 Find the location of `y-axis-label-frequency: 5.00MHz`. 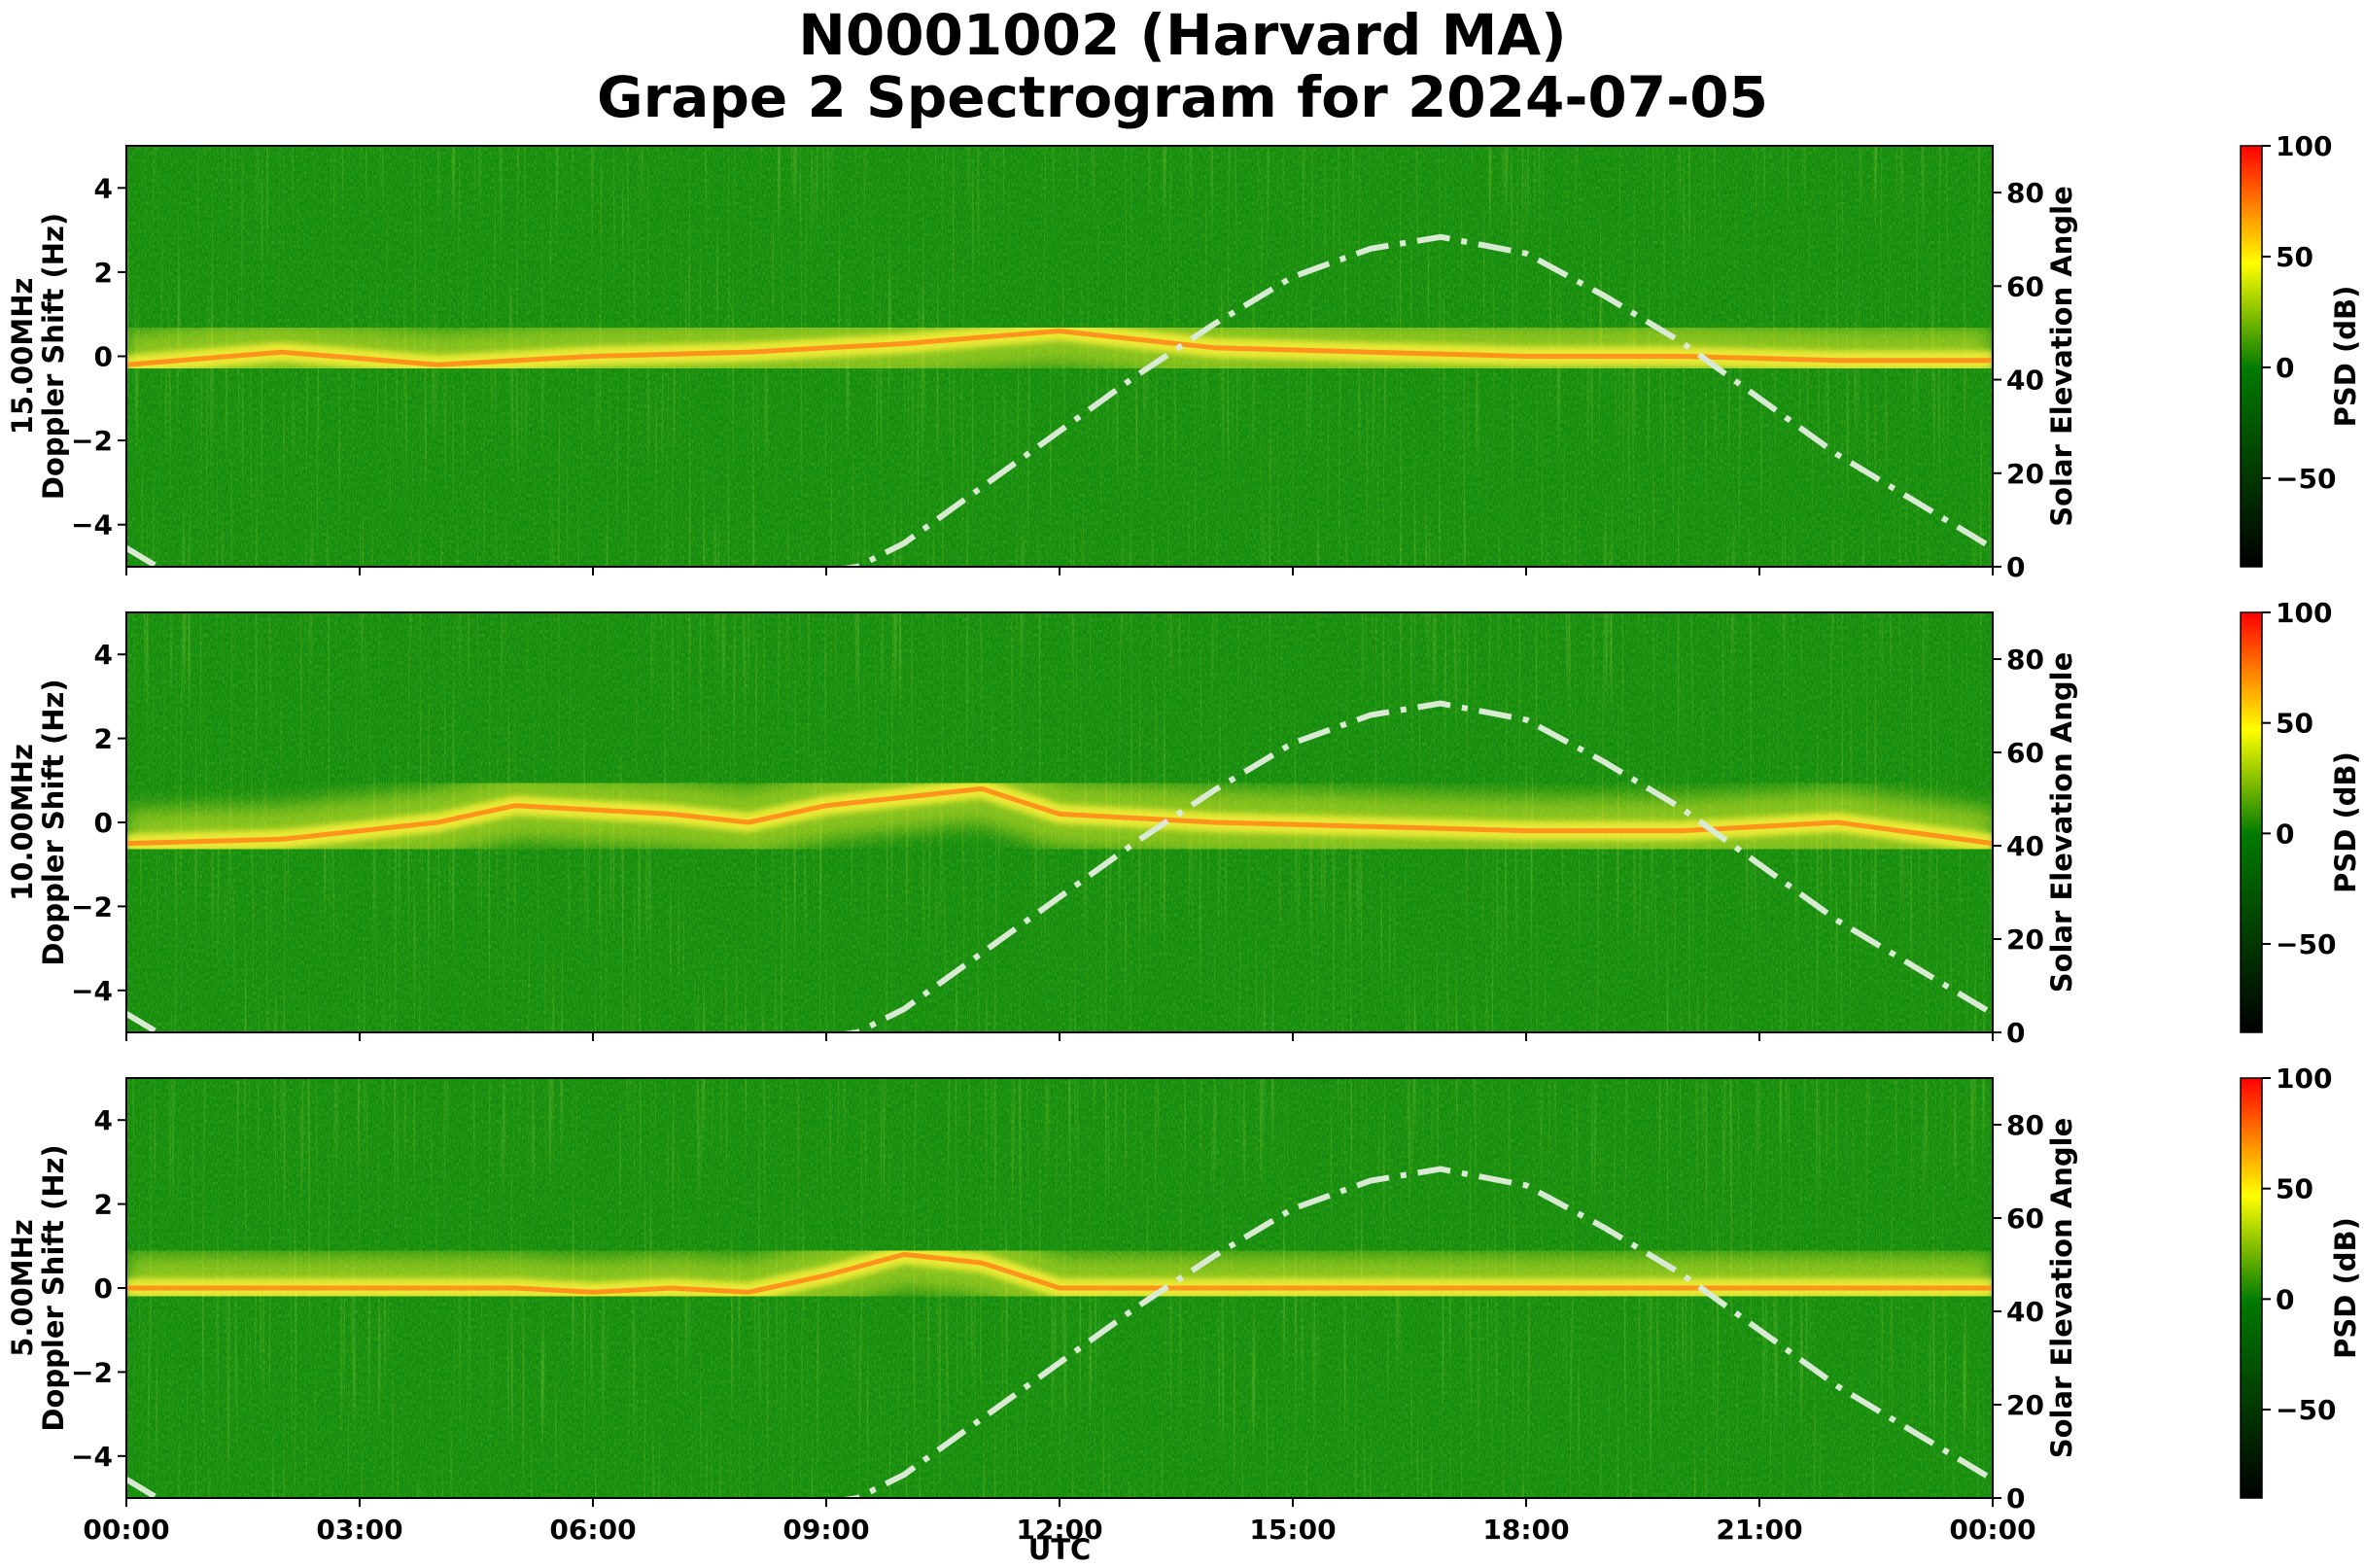

y-axis-label-frequency: 5.00MHz is located at coordinates (22, 1288).